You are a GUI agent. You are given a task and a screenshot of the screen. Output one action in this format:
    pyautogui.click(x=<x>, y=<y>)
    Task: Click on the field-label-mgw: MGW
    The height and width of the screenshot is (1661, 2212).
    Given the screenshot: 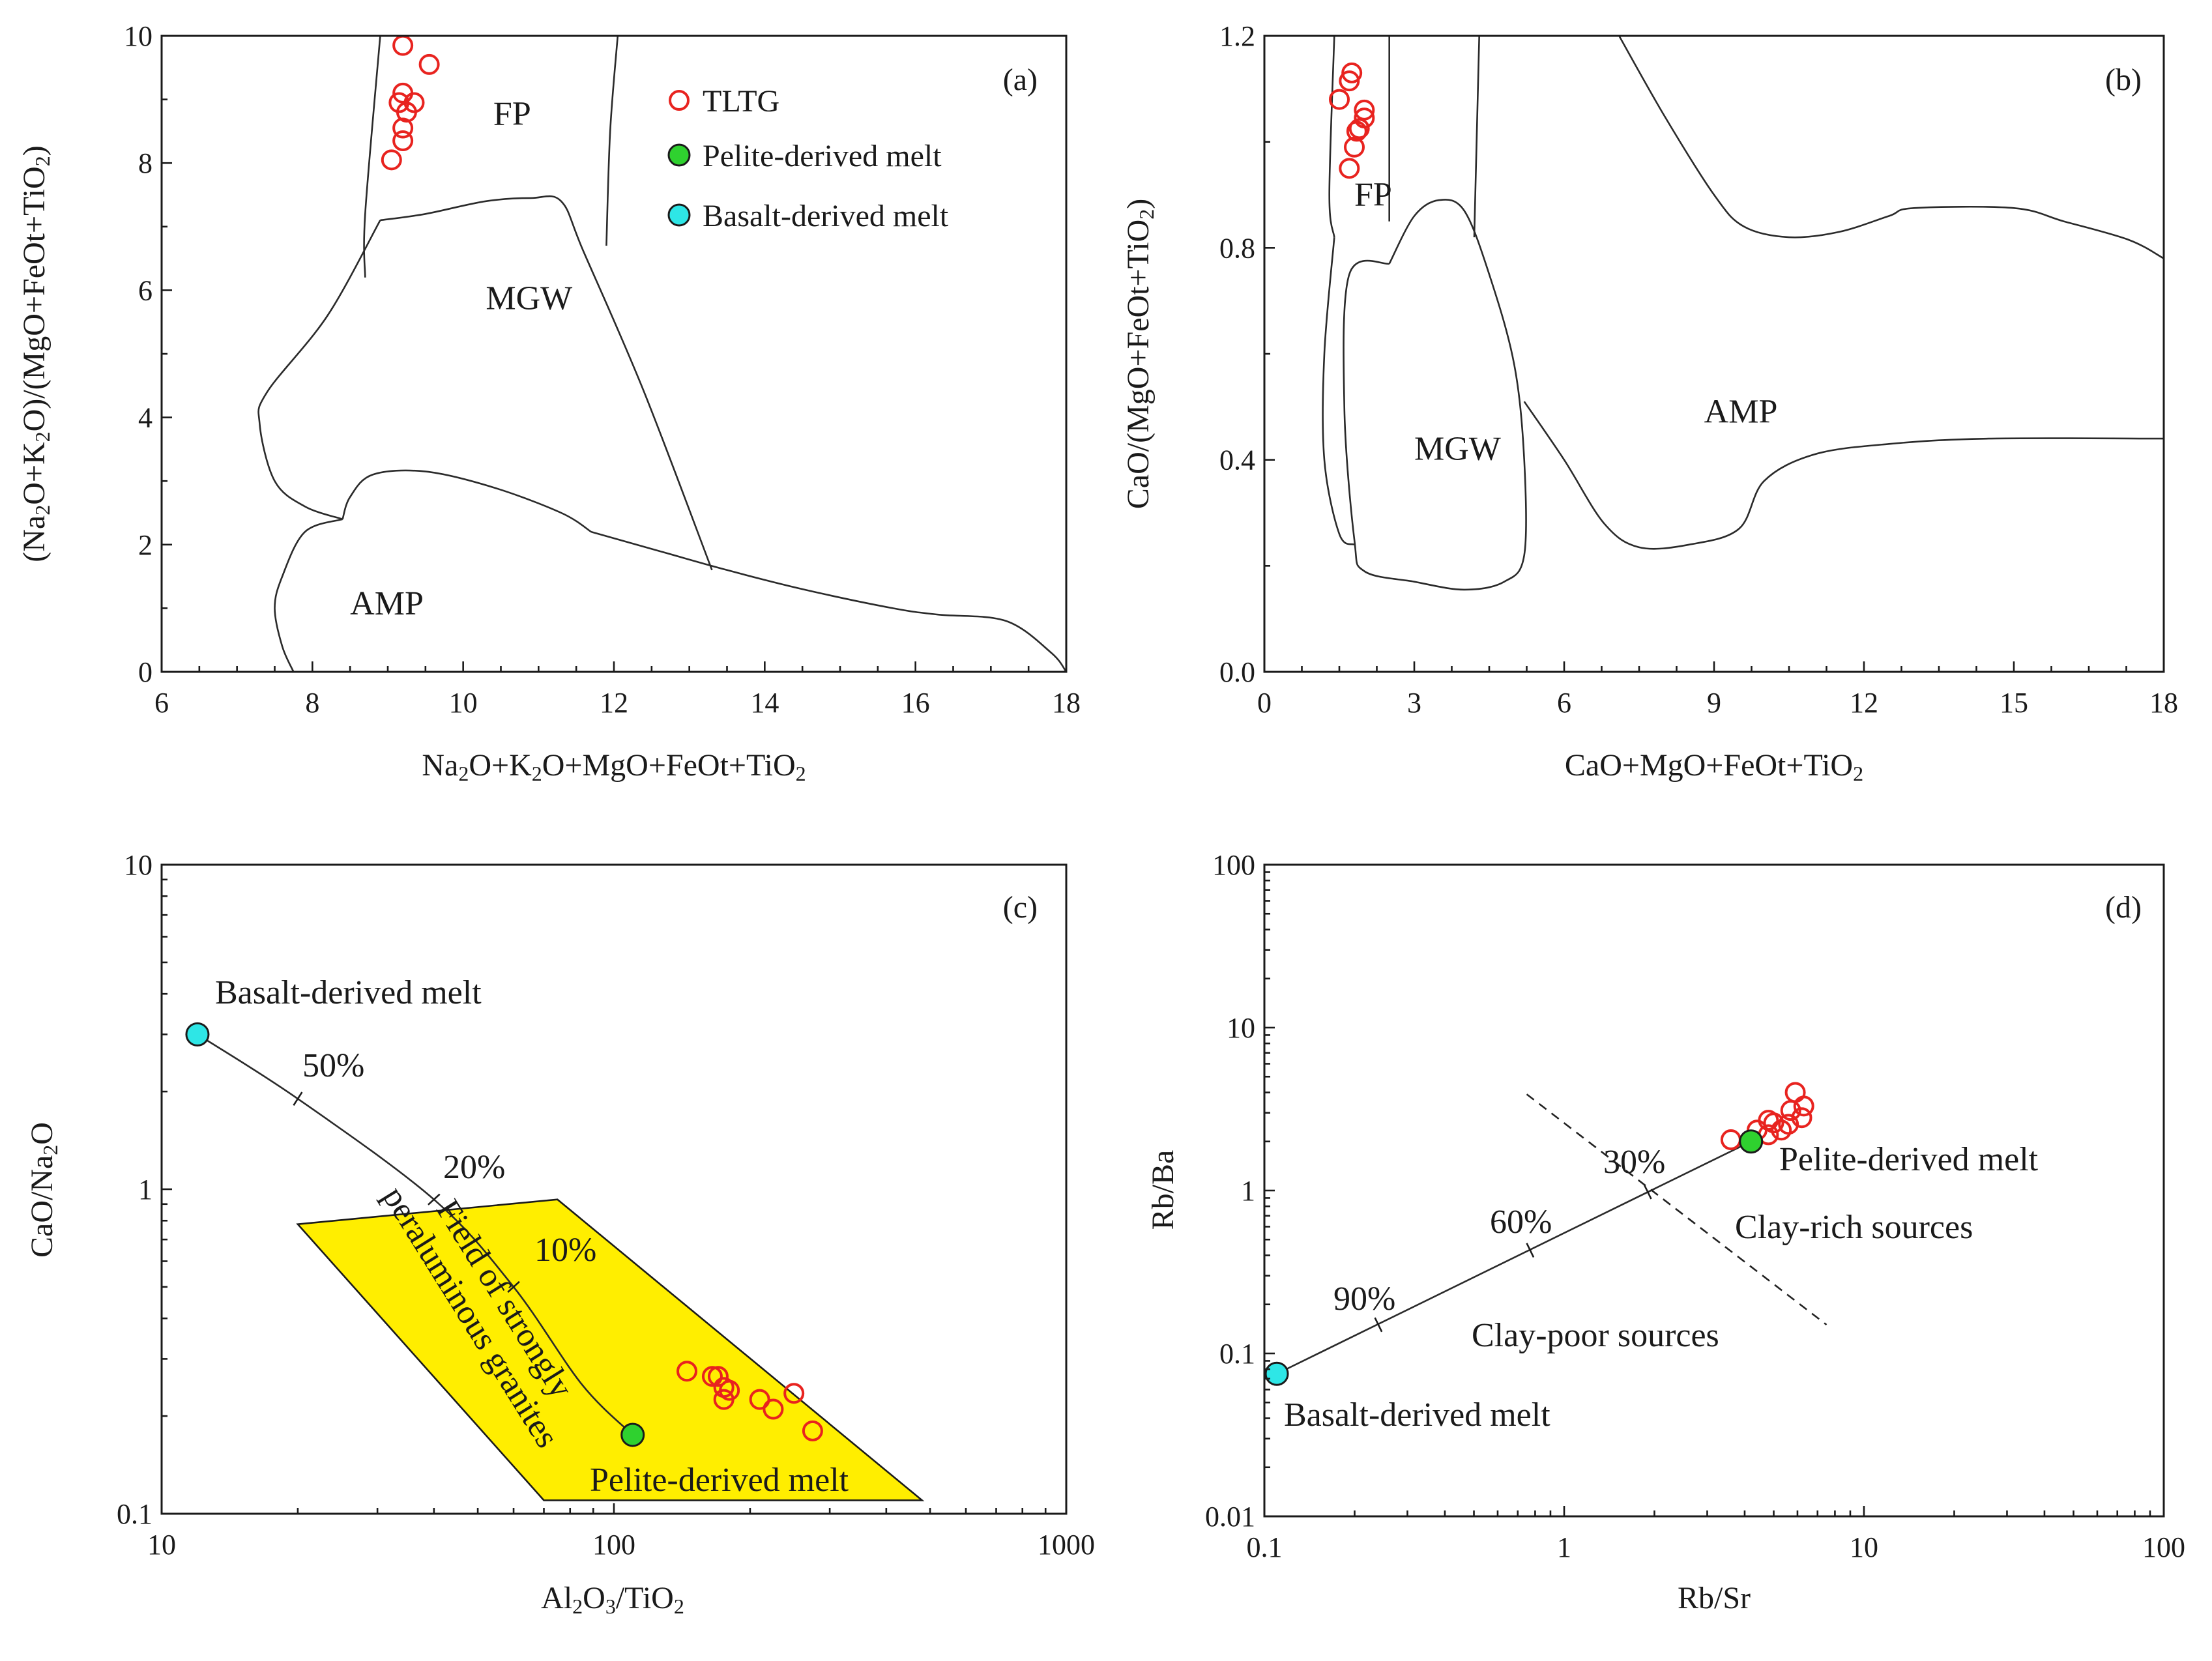 What is the action you would take?
    pyautogui.click(x=529, y=298)
    